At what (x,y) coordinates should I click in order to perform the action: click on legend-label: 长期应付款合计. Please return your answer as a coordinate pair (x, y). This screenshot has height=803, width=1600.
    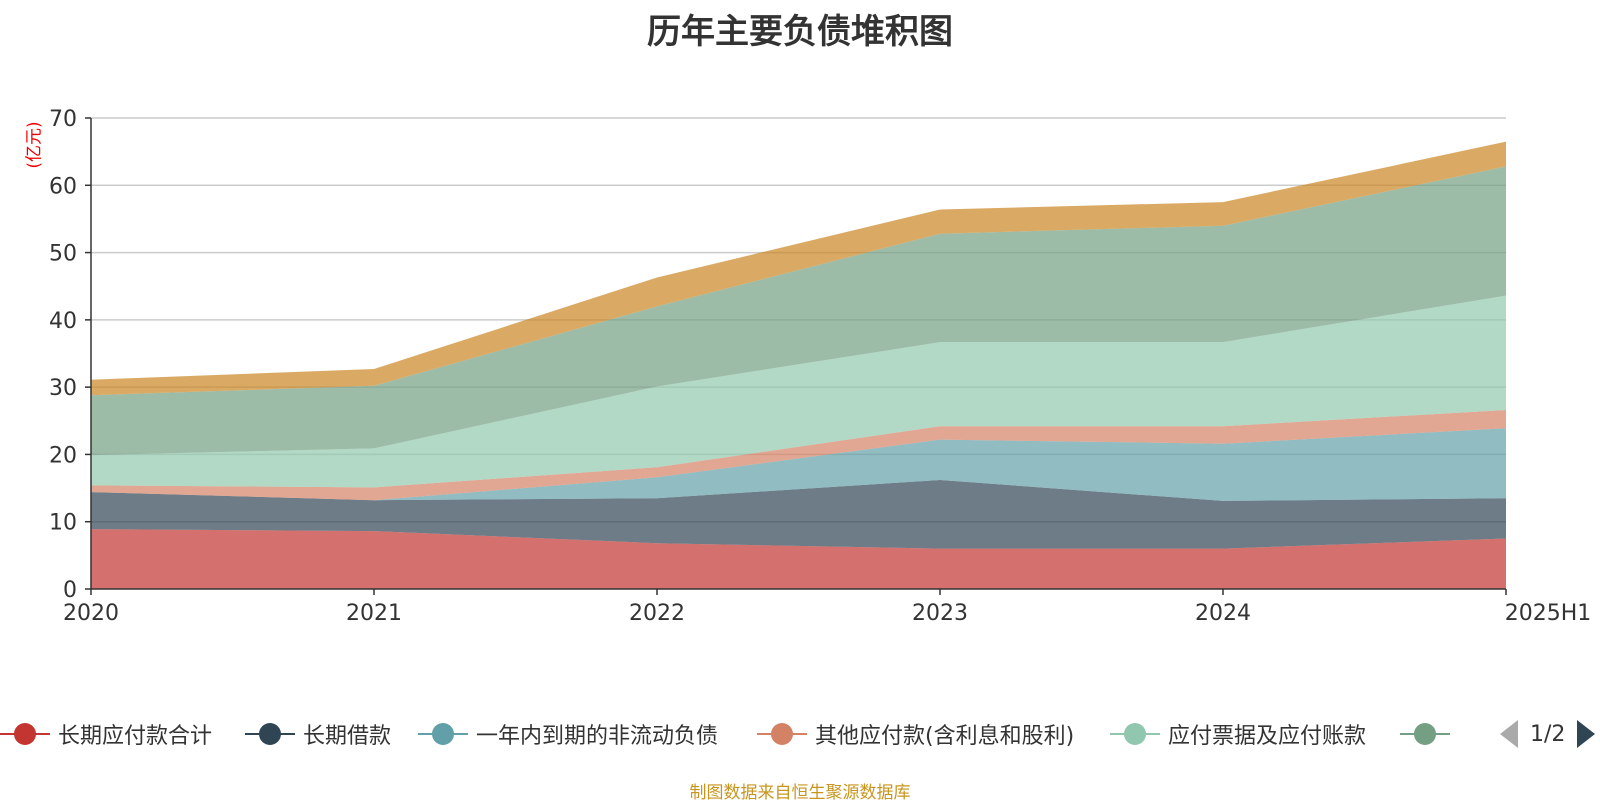
    Looking at the image, I should click on (135, 736).